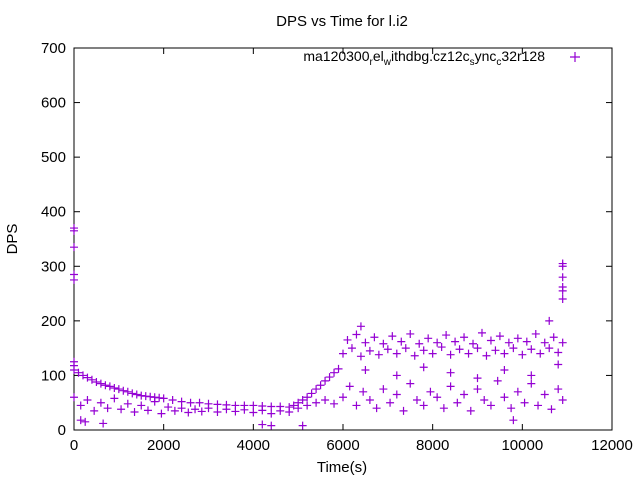  Describe the element at coordinates (12, 239) in the screenshot. I see `y-axis-label: DPS` at that location.